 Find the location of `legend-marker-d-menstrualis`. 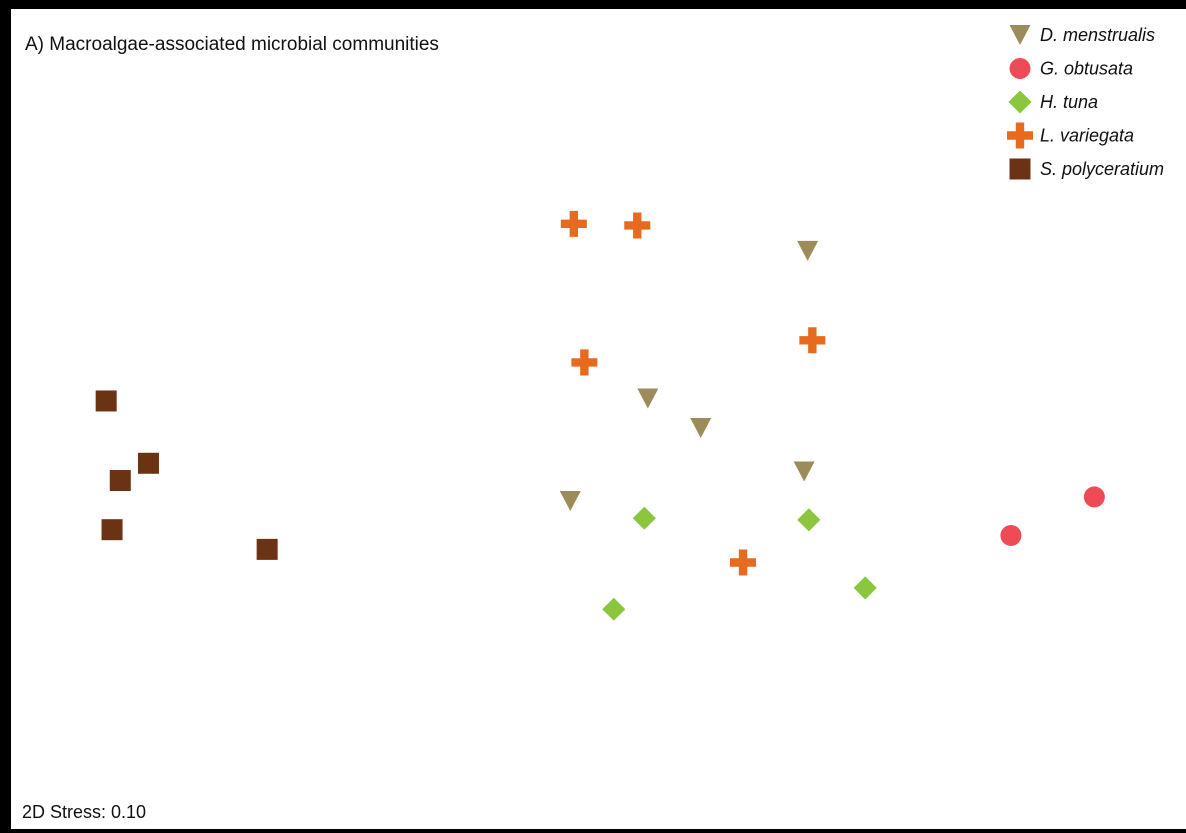

legend-marker-d-menstrualis is located at coordinates (1020, 35).